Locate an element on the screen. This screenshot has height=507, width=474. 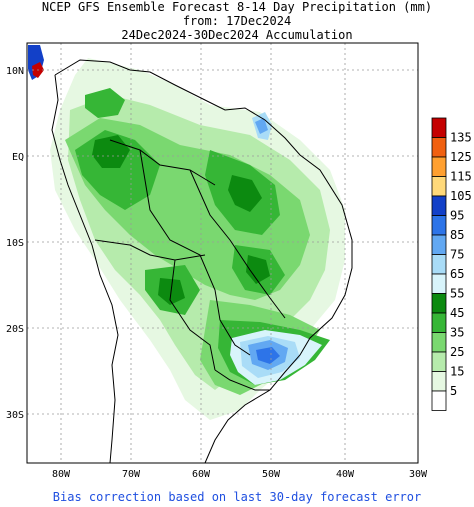
lat-label-eq: EQ is located at coordinates (18, 157).